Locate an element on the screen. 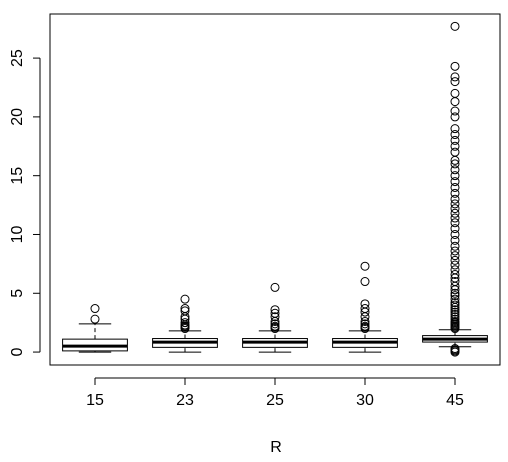  y-tick-label: 5 is located at coordinates (17, 293).